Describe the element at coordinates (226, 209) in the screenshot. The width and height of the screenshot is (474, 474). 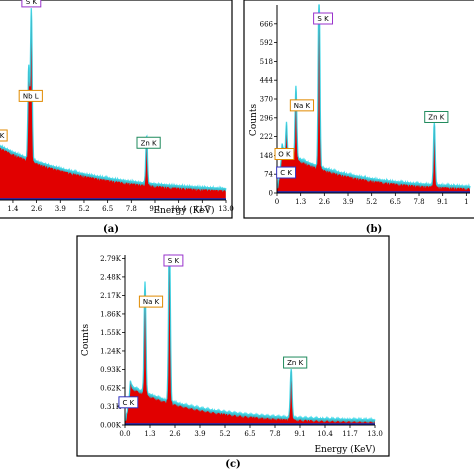
I see `x-tick-label-a: 13.0` at that location.